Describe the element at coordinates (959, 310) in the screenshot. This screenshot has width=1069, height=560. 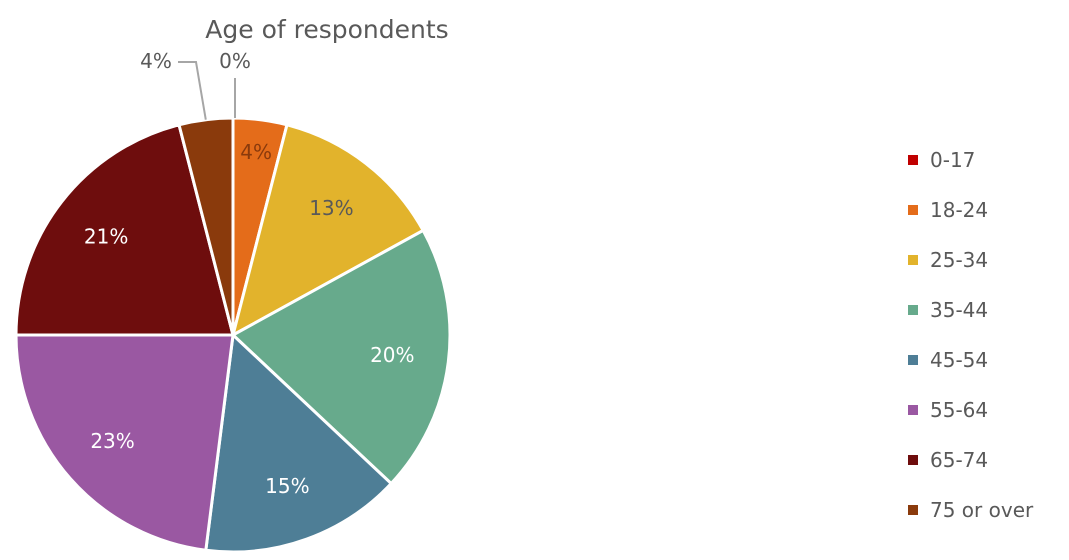
I see `legend-label-35-44: 35-44` at that location.